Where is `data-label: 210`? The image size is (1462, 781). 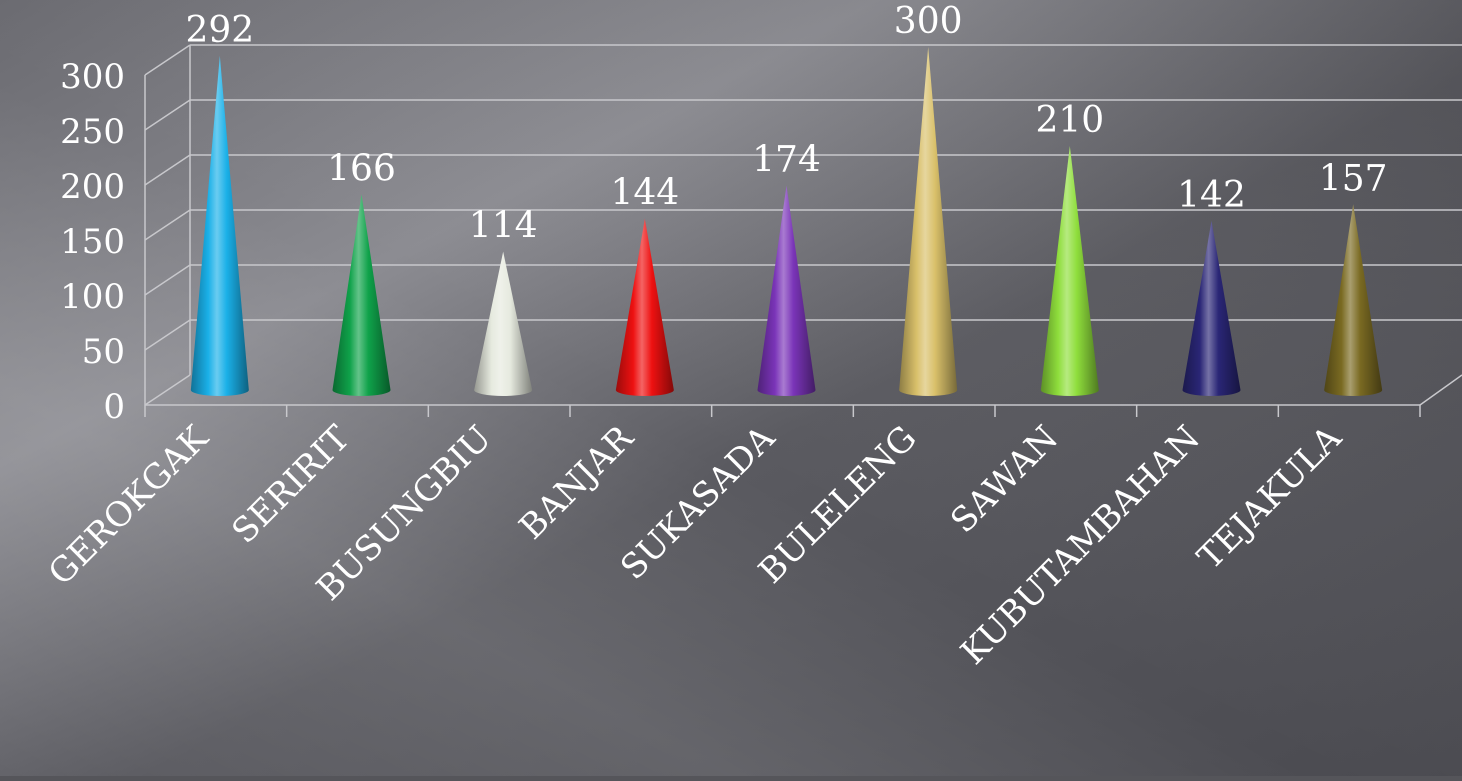
data-label: 210 is located at coordinates (1069, 120).